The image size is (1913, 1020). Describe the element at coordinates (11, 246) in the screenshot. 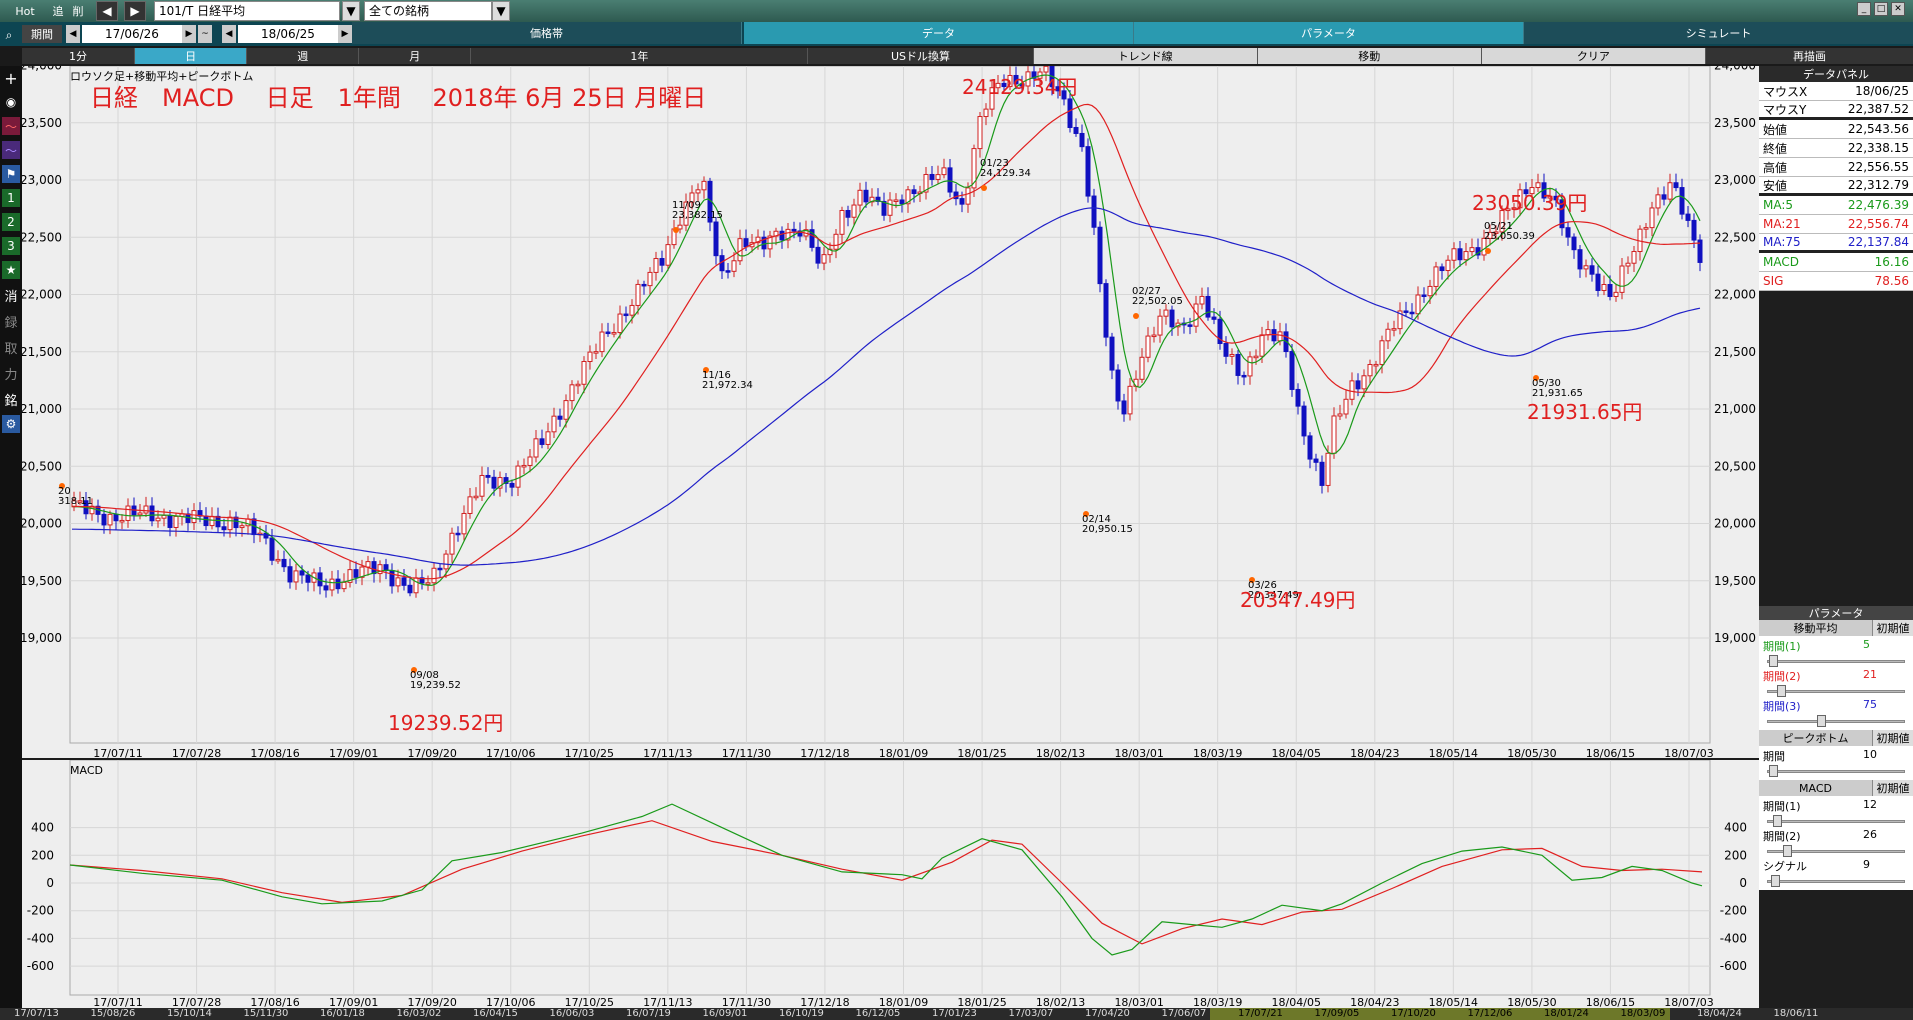

I see `preset-3-icon: 3` at that location.